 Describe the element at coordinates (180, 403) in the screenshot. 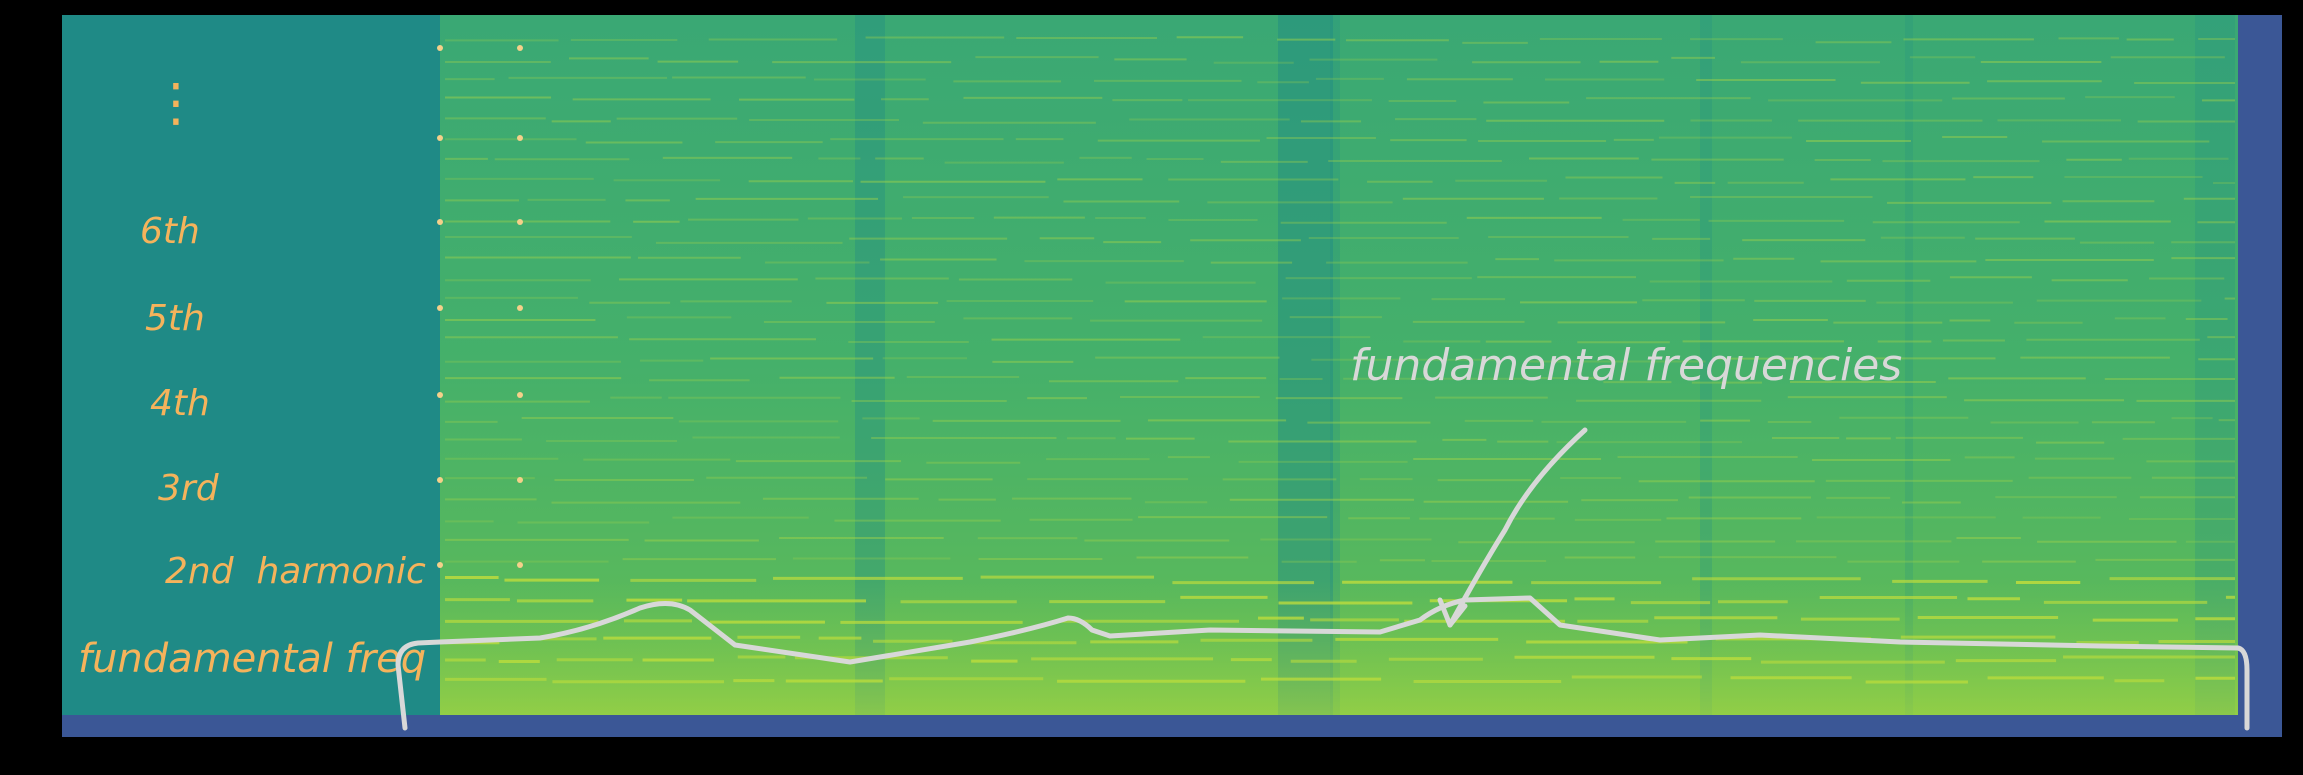

I see `label-4th: 4th` at that location.